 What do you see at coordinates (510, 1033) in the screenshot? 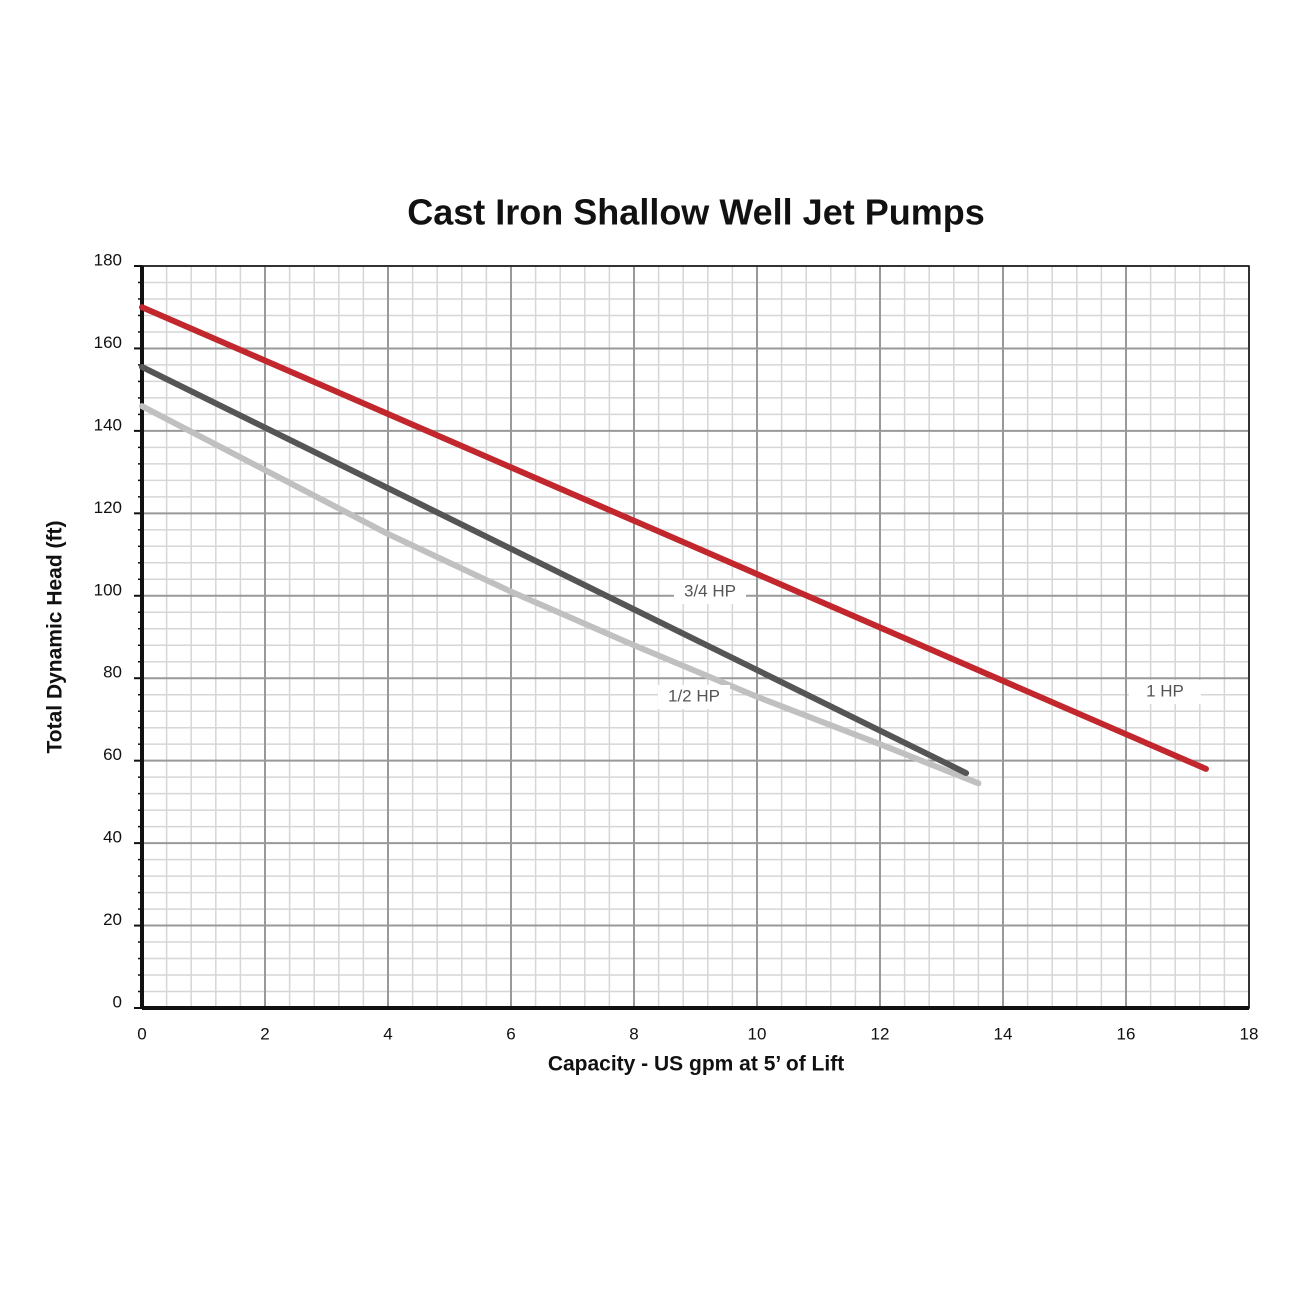
I see `x-tick-label: 6` at bounding box center [510, 1033].